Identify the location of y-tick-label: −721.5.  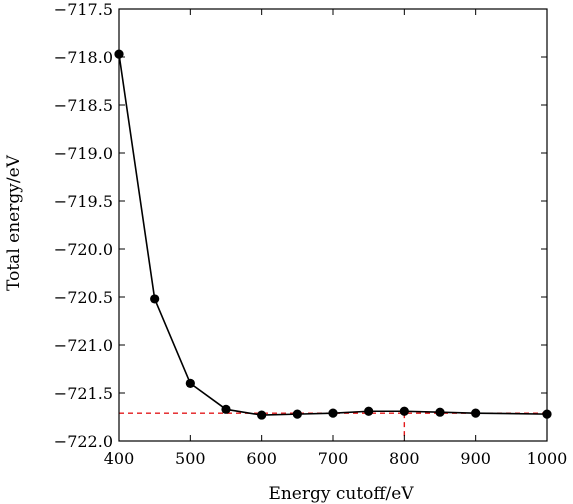
(83, 393).